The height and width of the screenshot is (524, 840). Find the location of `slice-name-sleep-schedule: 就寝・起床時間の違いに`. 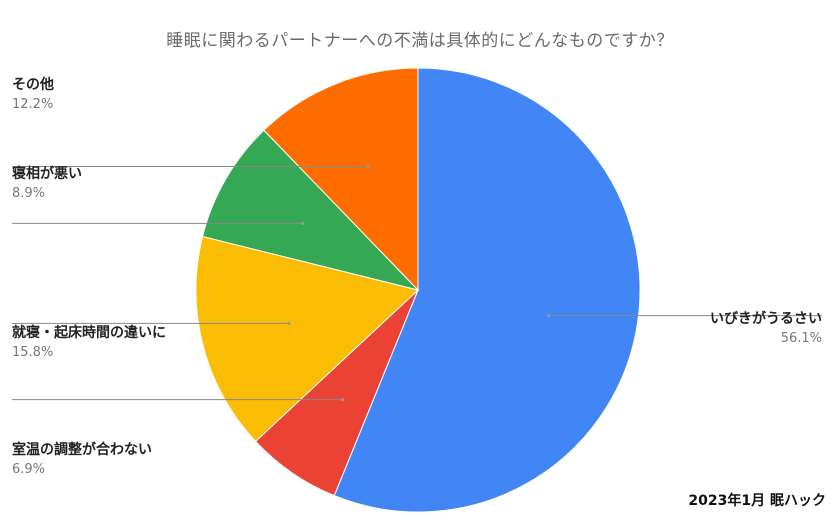

slice-name-sleep-schedule: 就寝・起床時間の違いに is located at coordinates (89, 333).